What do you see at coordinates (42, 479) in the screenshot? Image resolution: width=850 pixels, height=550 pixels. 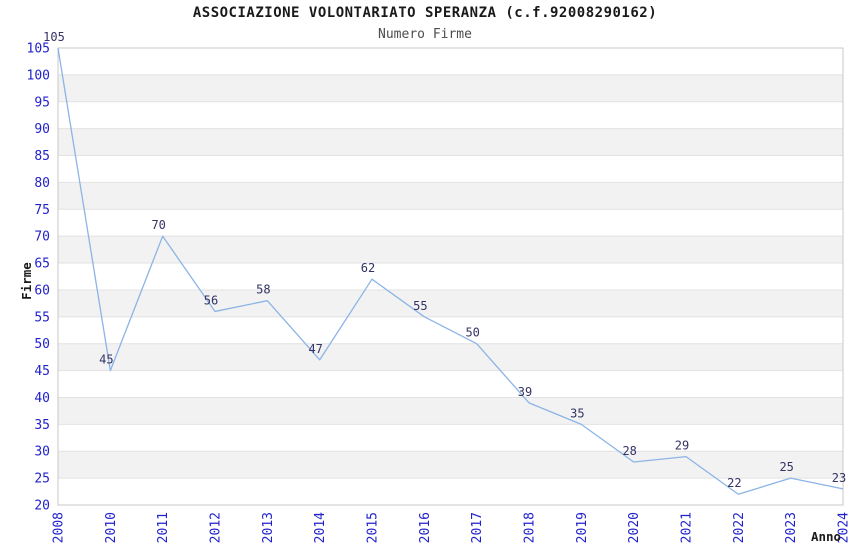 I see `y-tick-label: 25` at bounding box center [42, 479].